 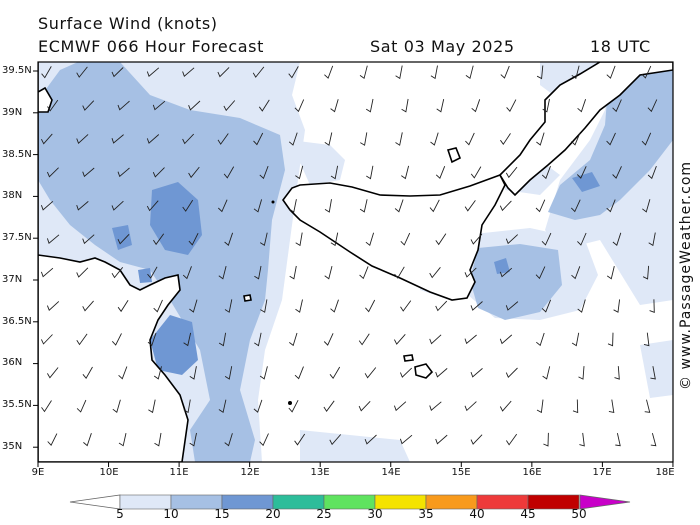 I want to click on forecast-model: ECMWF 066 Hour Forecast, so click(x=151, y=46).